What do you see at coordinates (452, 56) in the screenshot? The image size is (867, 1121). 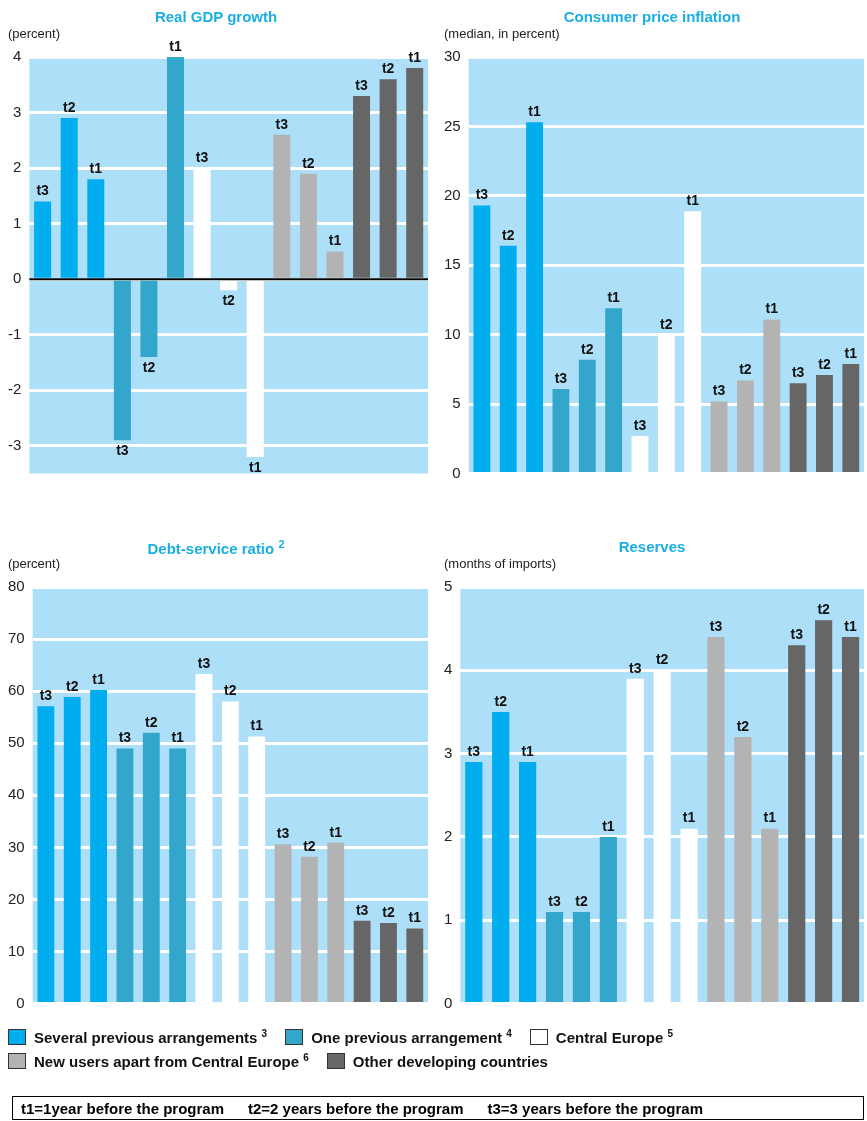 I see `y-tick-label: 30` at bounding box center [452, 56].